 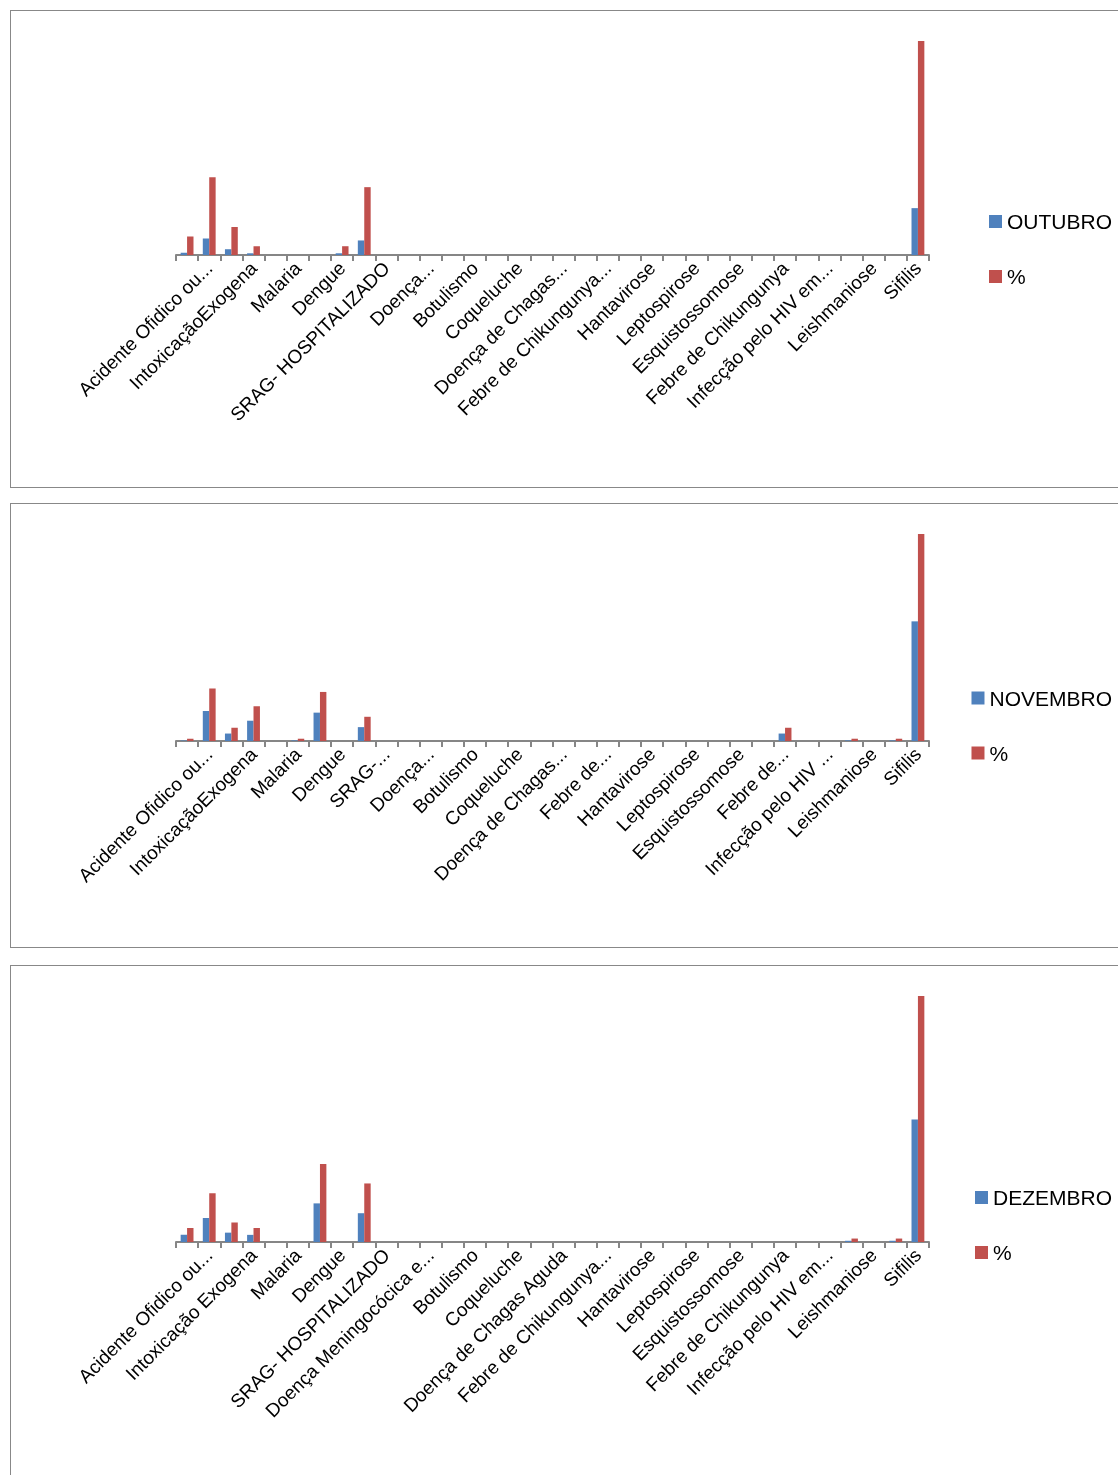 I want to click on legend-label: DEZEMBRO, so click(x=1052, y=1197).